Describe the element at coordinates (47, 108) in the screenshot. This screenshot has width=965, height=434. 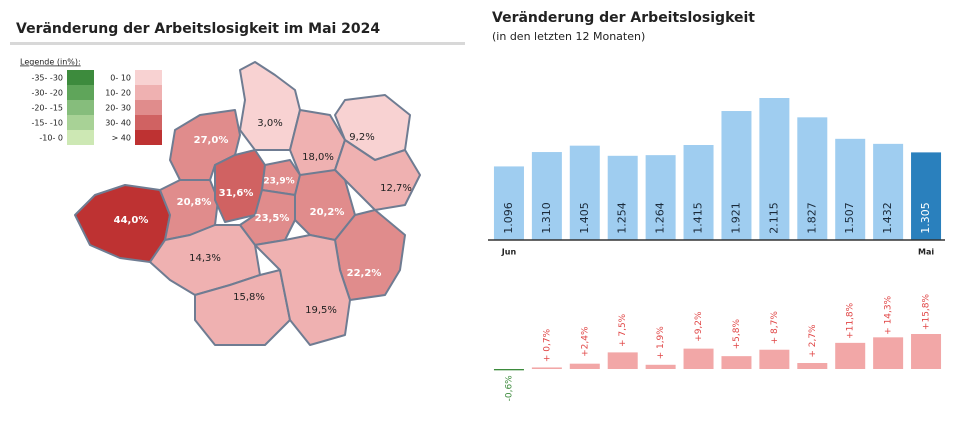
I see `legend-label: -20- -15` at that location.